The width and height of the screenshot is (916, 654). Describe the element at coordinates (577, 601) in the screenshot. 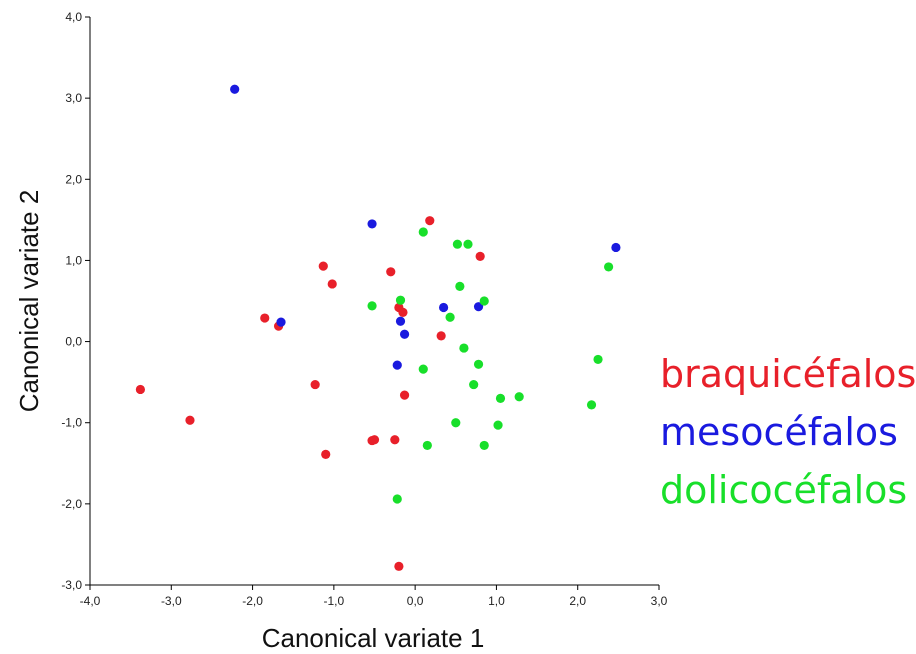

I see `x-tick-label: 2,0` at that location.